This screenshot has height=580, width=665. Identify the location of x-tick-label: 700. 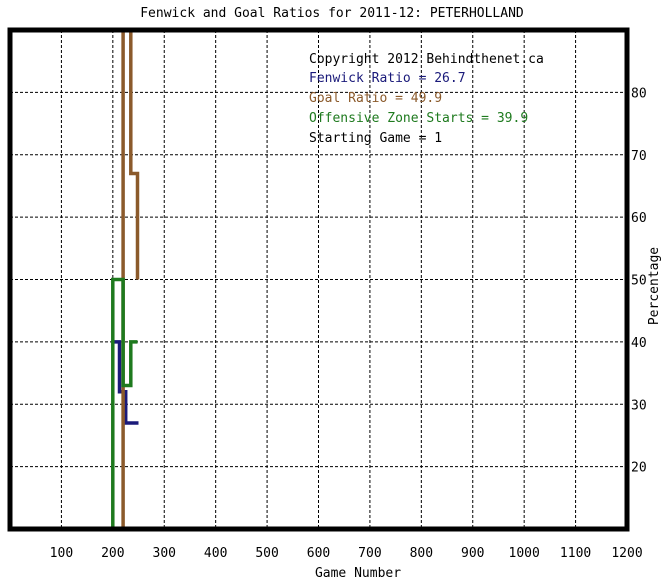
(369, 553).